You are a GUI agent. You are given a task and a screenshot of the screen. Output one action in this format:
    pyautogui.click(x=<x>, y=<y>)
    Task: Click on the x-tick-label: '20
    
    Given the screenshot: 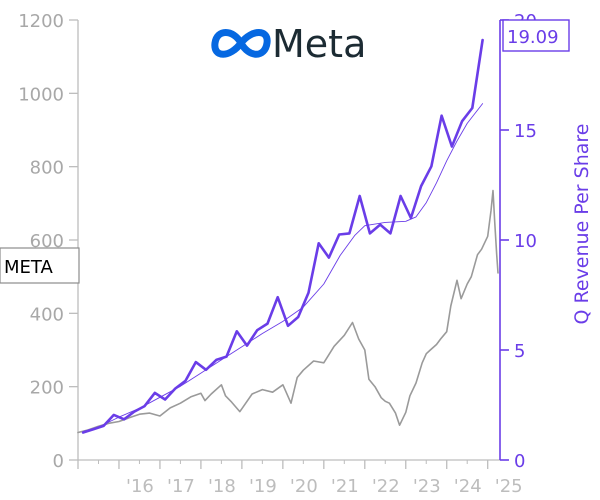 What is the action you would take?
    pyautogui.click(x=304, y=486)
    